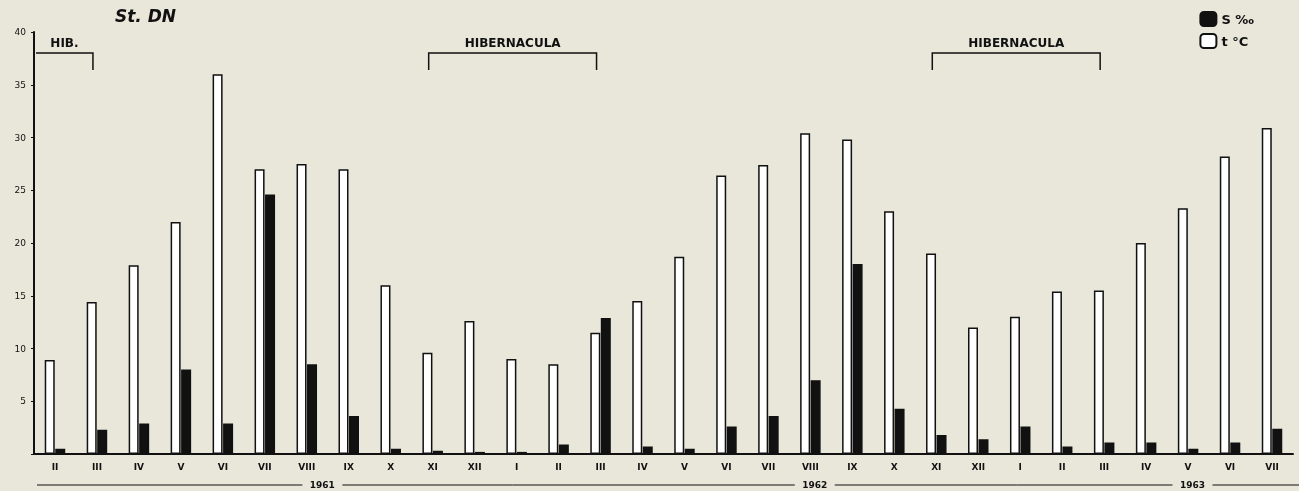 The image size is (1299, 491). Describe the element at coordinates (1235, 41) in the screenshot. I see `legend-label: t °C` at that location.